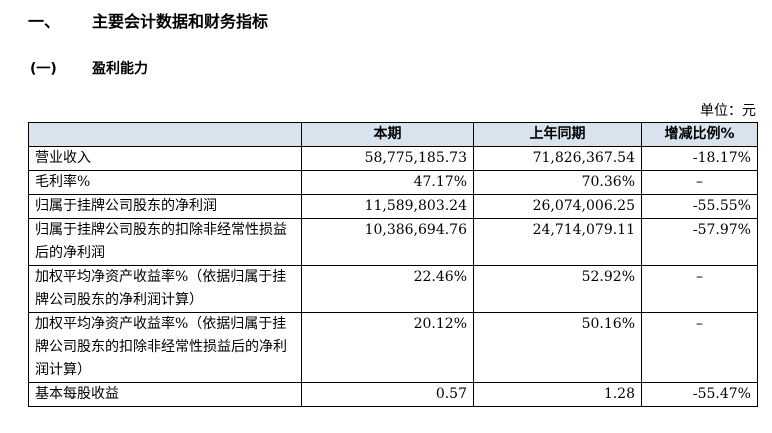 The image size is (772, 433). Describe the element at coordinates (699, 134) in the screenshot. I see `header-change: 增减比例%` at that location.